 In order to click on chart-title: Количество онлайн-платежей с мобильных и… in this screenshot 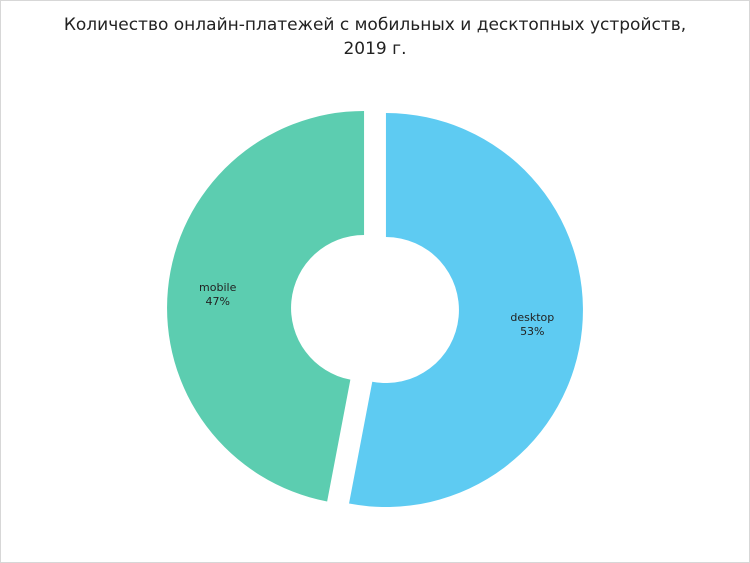, I will do `click(375, 37)`.